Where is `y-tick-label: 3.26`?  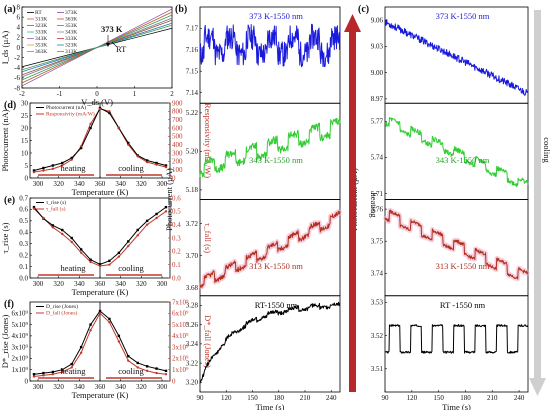
y-tick-label: 3.26 is located at coordinates (192, 325).